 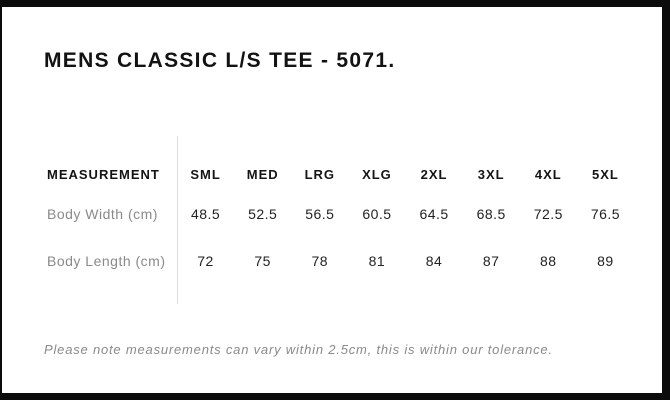 What do you see at coordinates (491, 261) in the screenshot?
I see `size-value-cell: 87` at bounding box center [491, 261].